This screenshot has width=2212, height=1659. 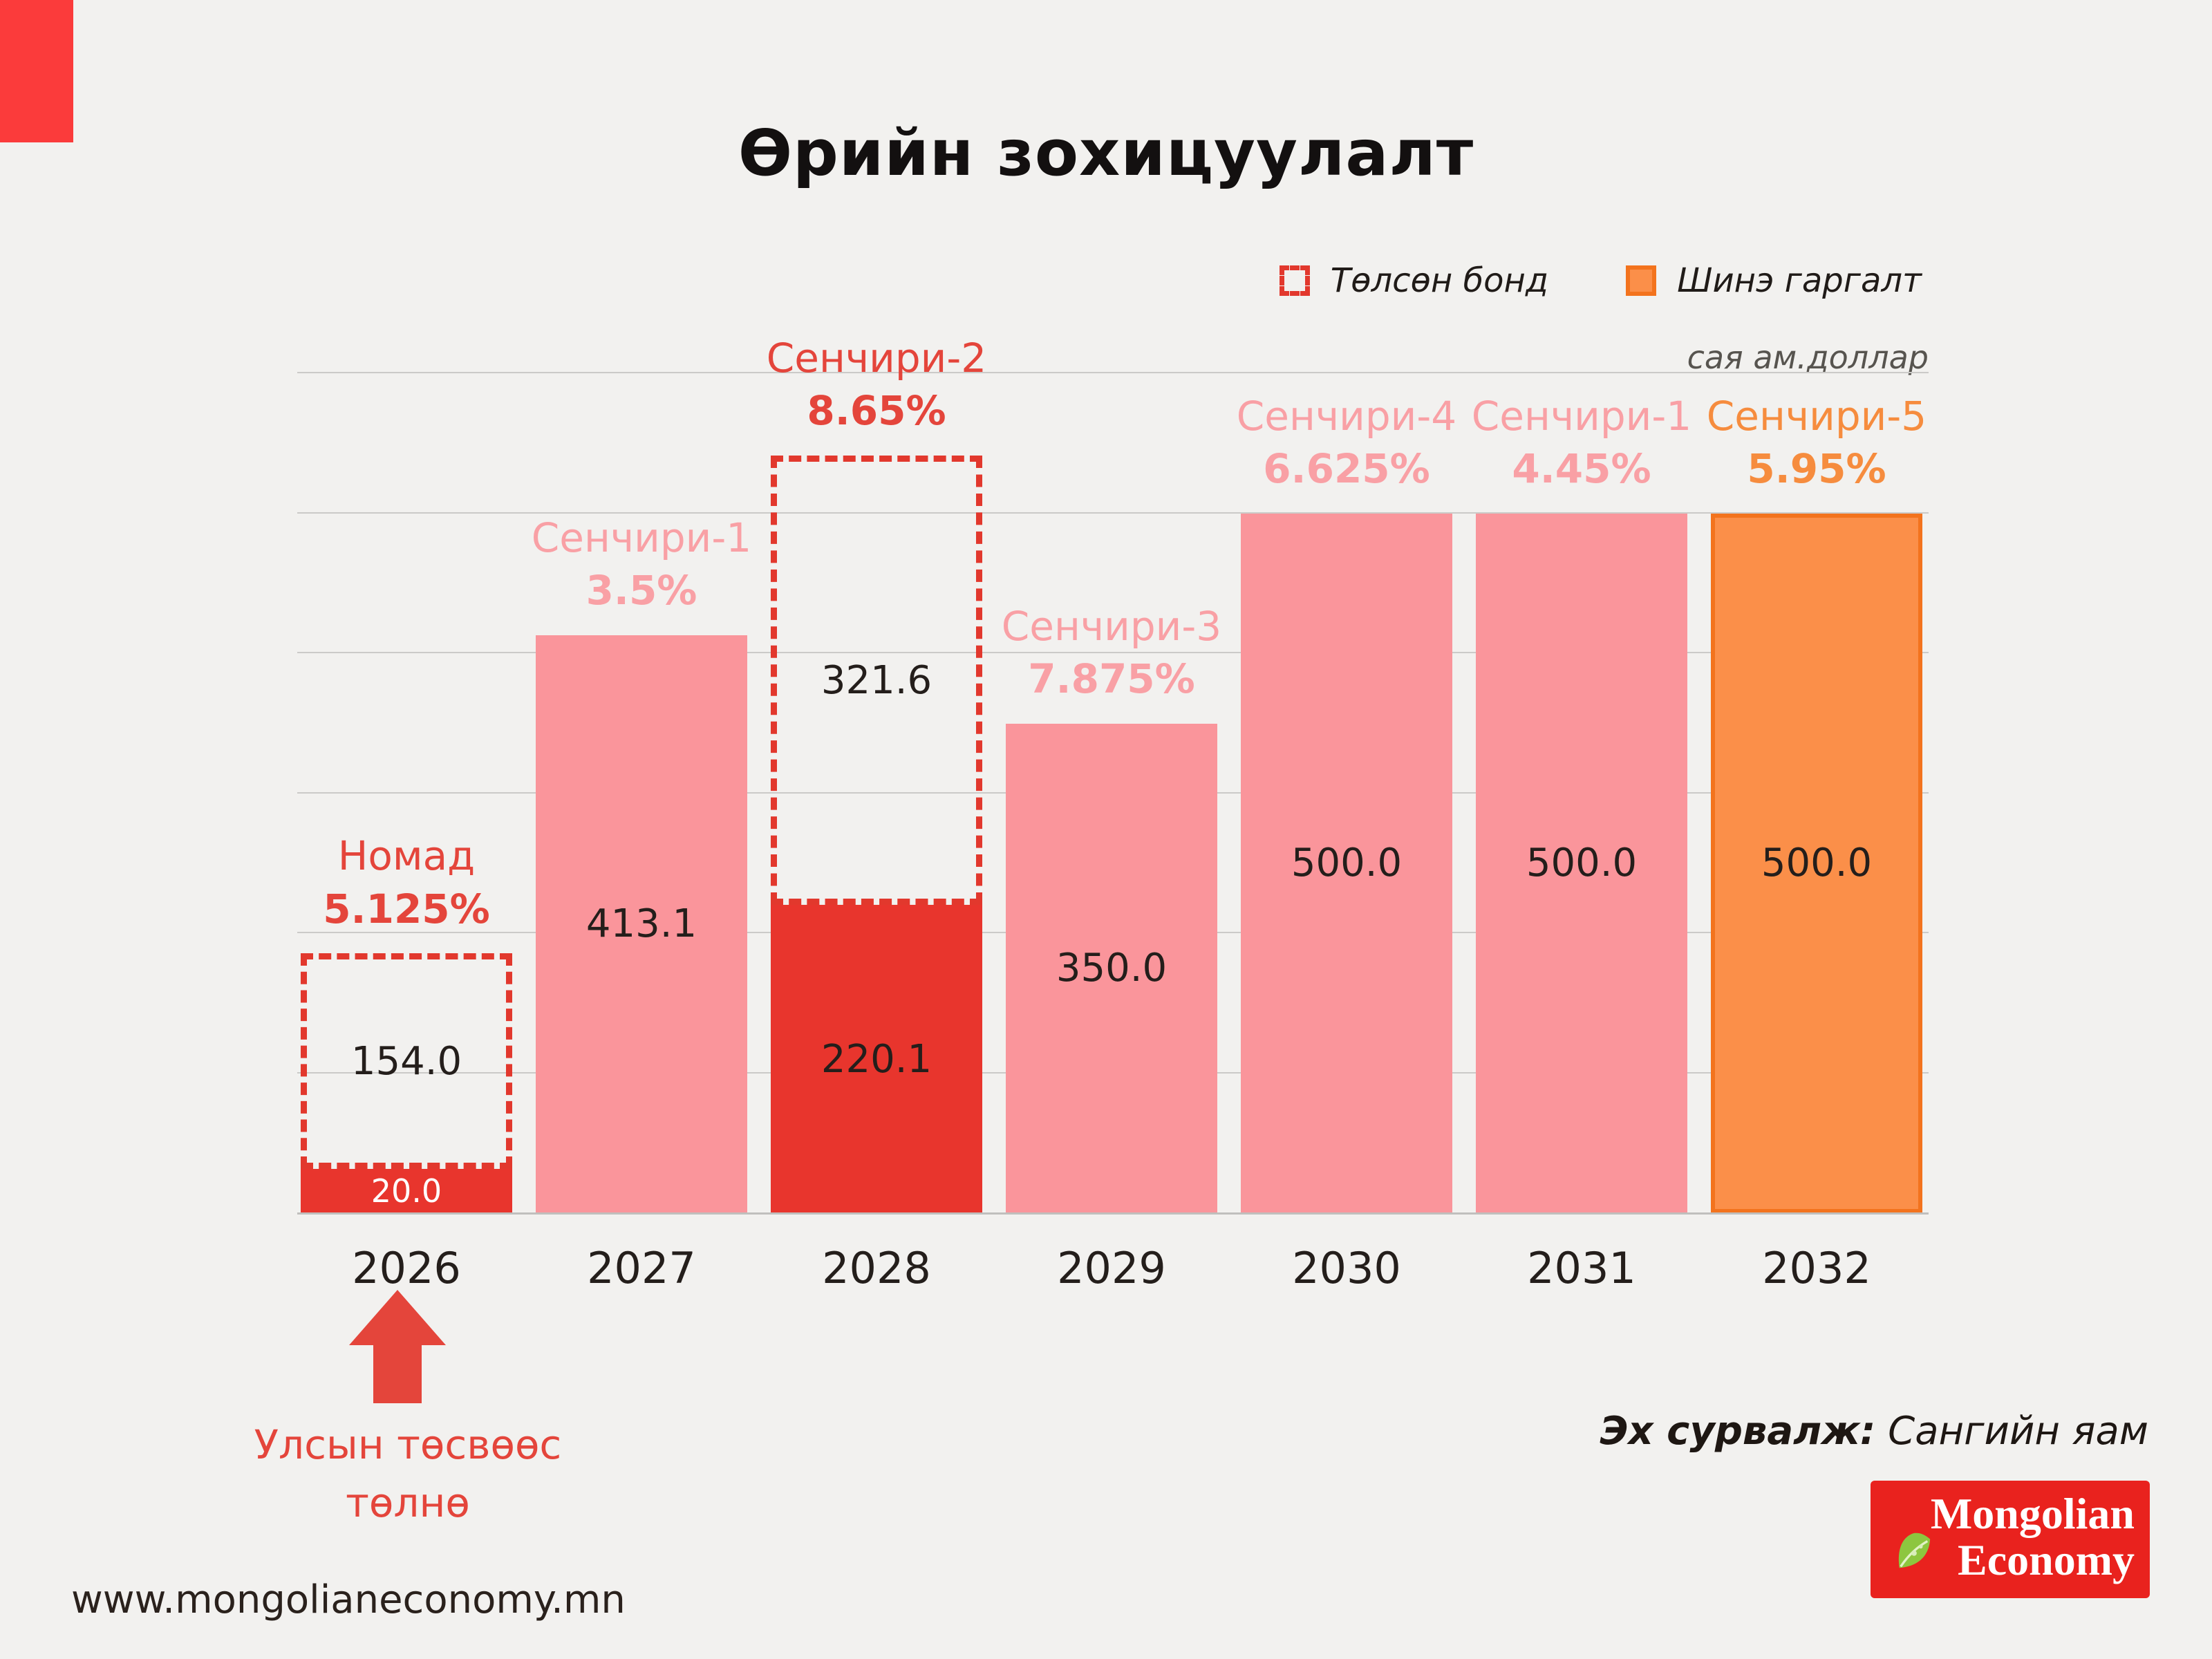 What do you see at coordinates (1816, 1268) in the screenshot?
I see `x-axis-label-2032: 2032` at bounding box center [1816, 1268].